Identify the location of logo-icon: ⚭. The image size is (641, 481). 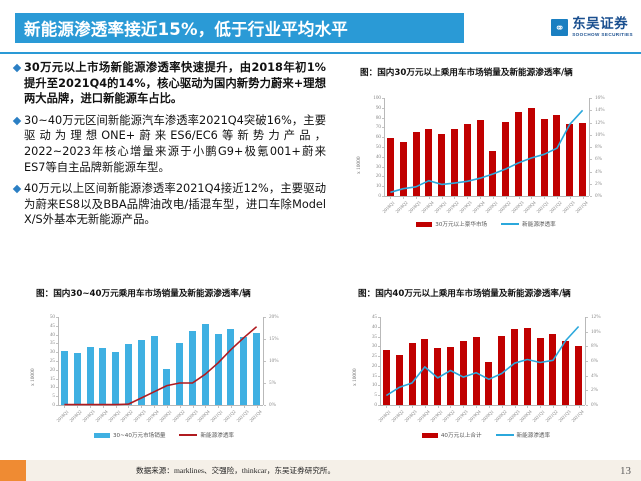
(560, 28).